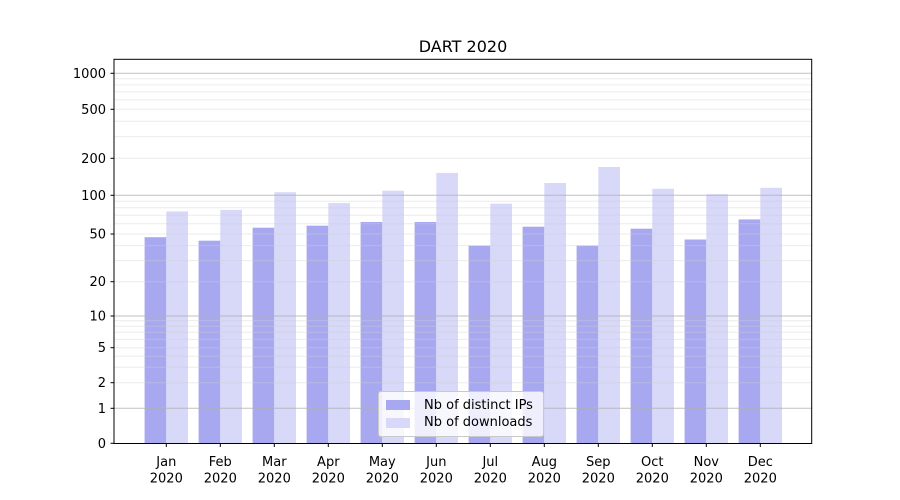 Image resolution: width=900 pixels, height=500 pixels. Describe the element at coordinates (155, 340) in the screenshot. I see `bar-distinct-ips-jan` at that location.